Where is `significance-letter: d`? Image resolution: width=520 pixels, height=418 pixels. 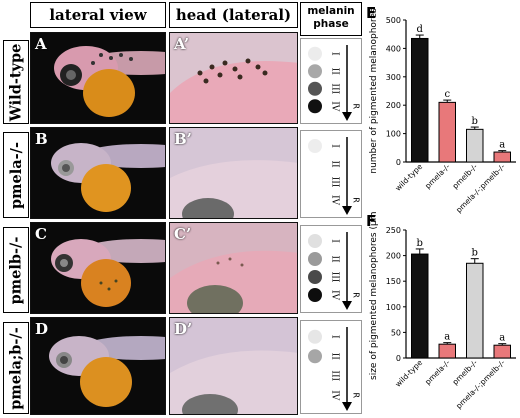
significance-letter: d is located at coordinates (420, 29).